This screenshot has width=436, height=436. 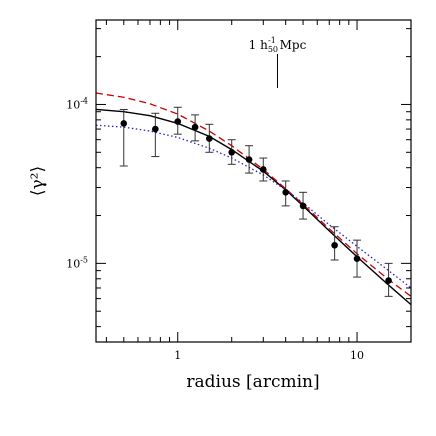 I want to click on scale-annotation: 1 h50-1 Mpc, so click(x=278, y=62).